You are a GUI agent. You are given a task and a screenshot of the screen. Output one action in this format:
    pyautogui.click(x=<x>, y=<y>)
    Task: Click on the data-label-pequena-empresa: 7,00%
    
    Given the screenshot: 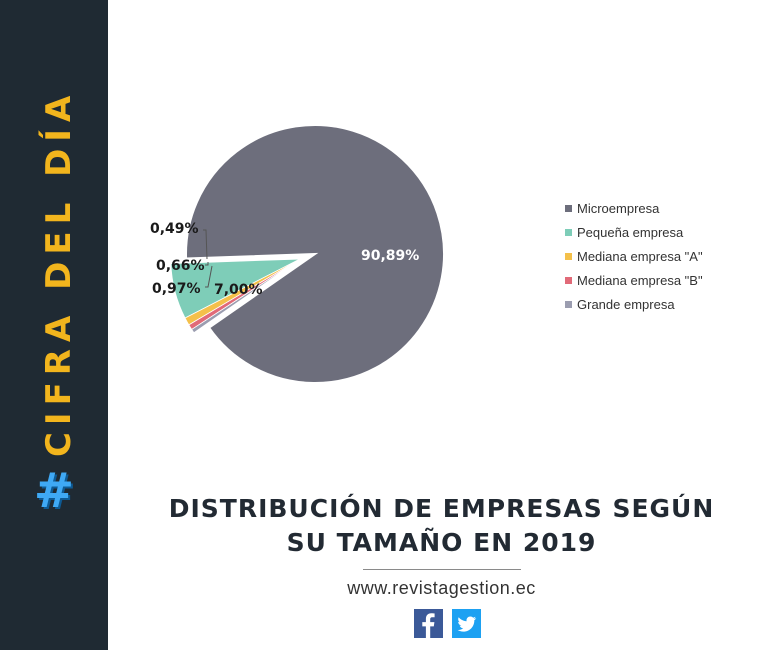 What is the action you would take?
    pyautogui.click(x=238, y=290)
    